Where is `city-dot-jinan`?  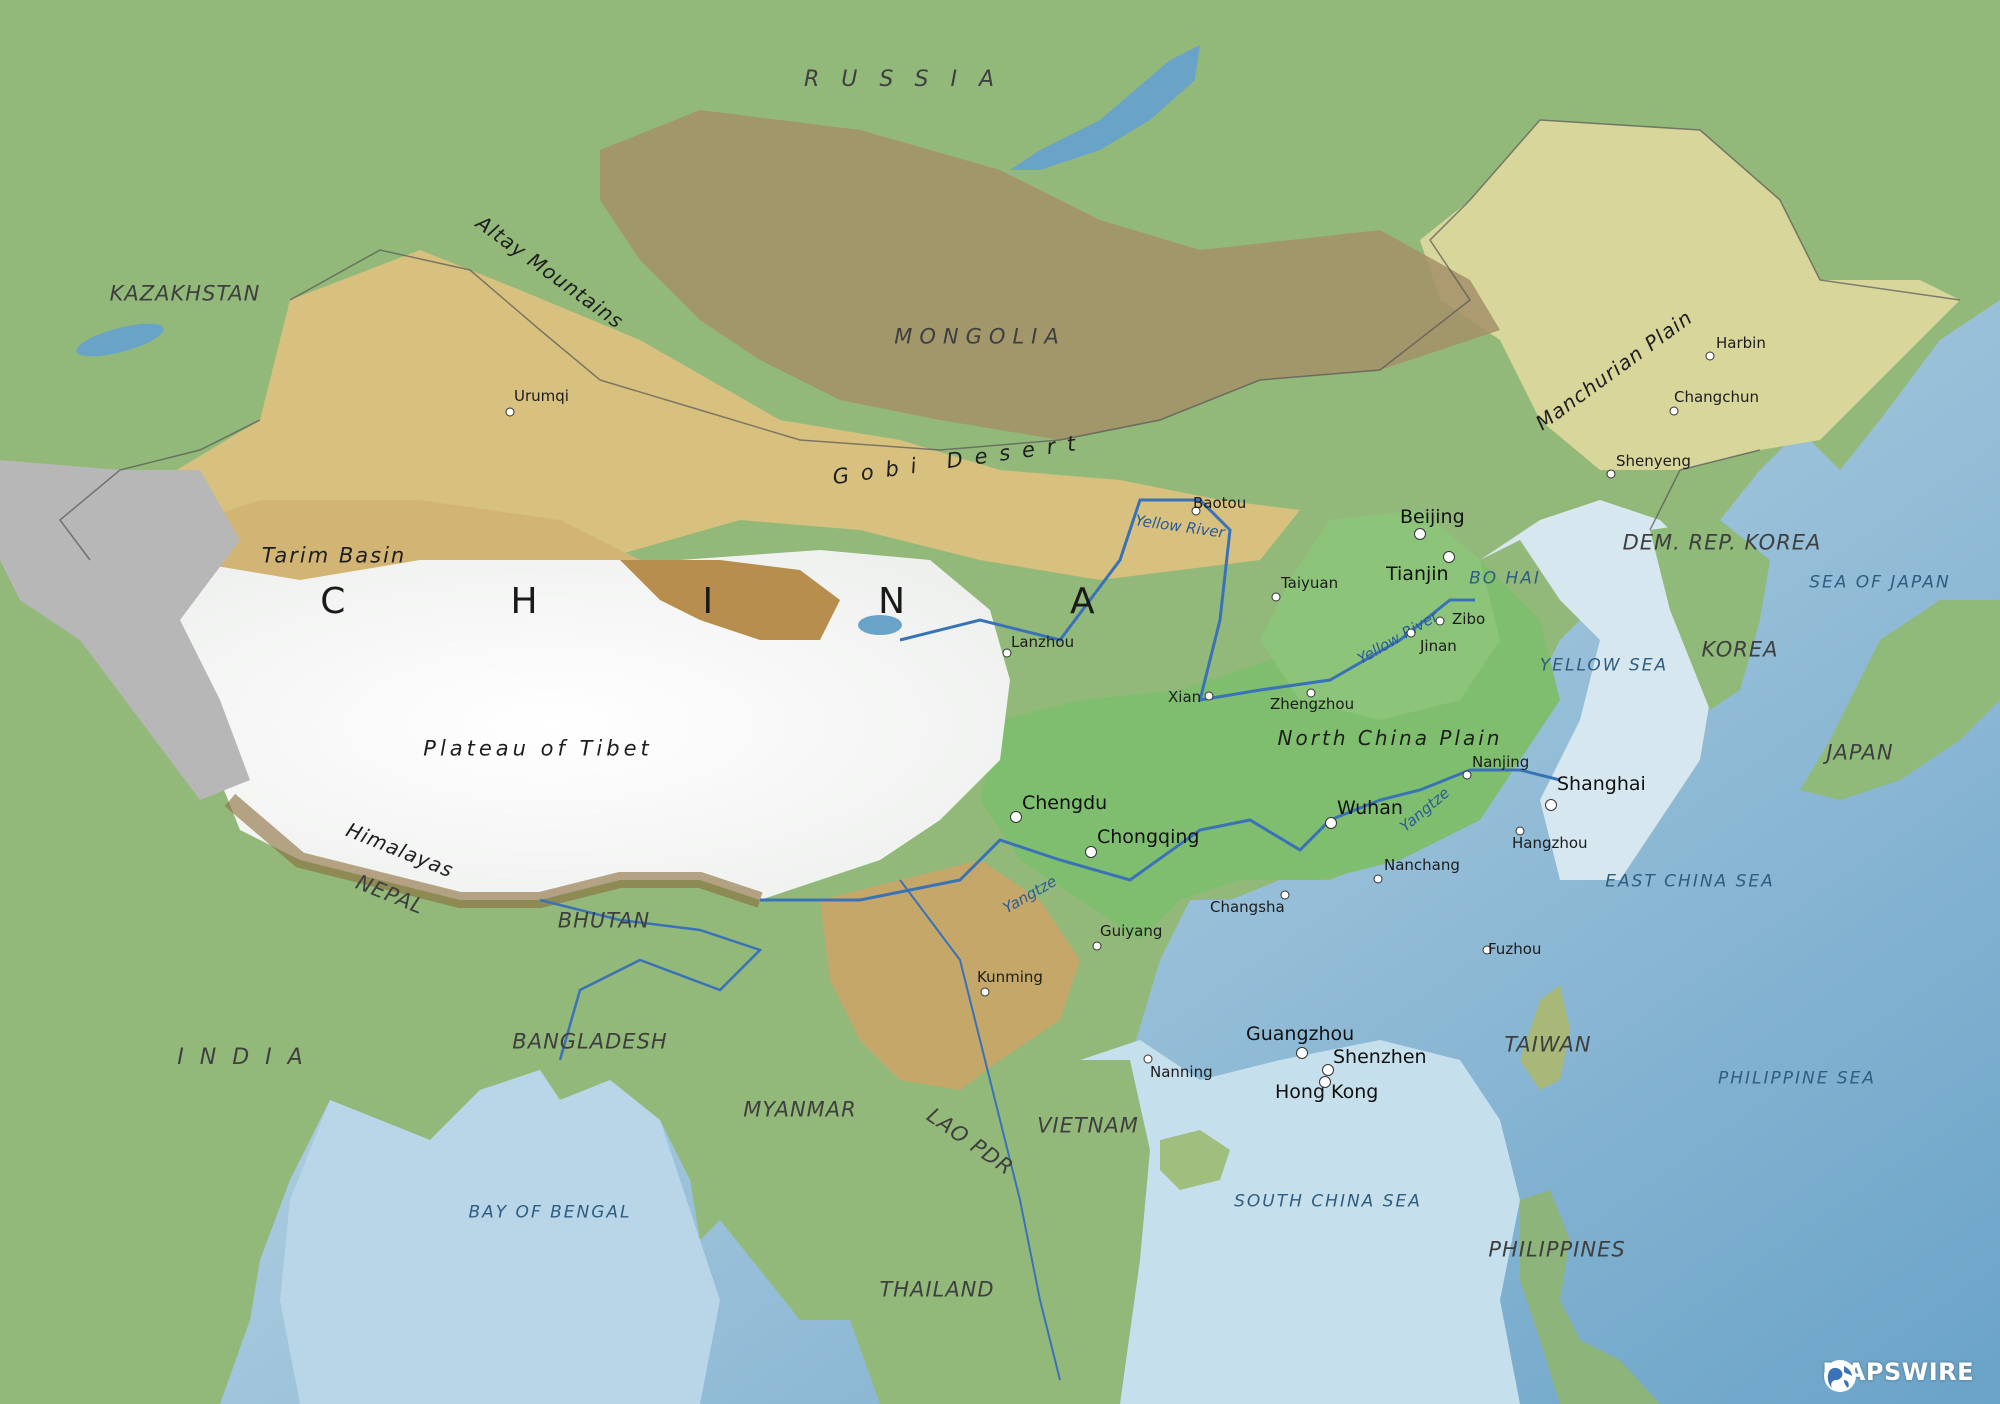
city-dot-jinan is located at coordinates (1411, 633).